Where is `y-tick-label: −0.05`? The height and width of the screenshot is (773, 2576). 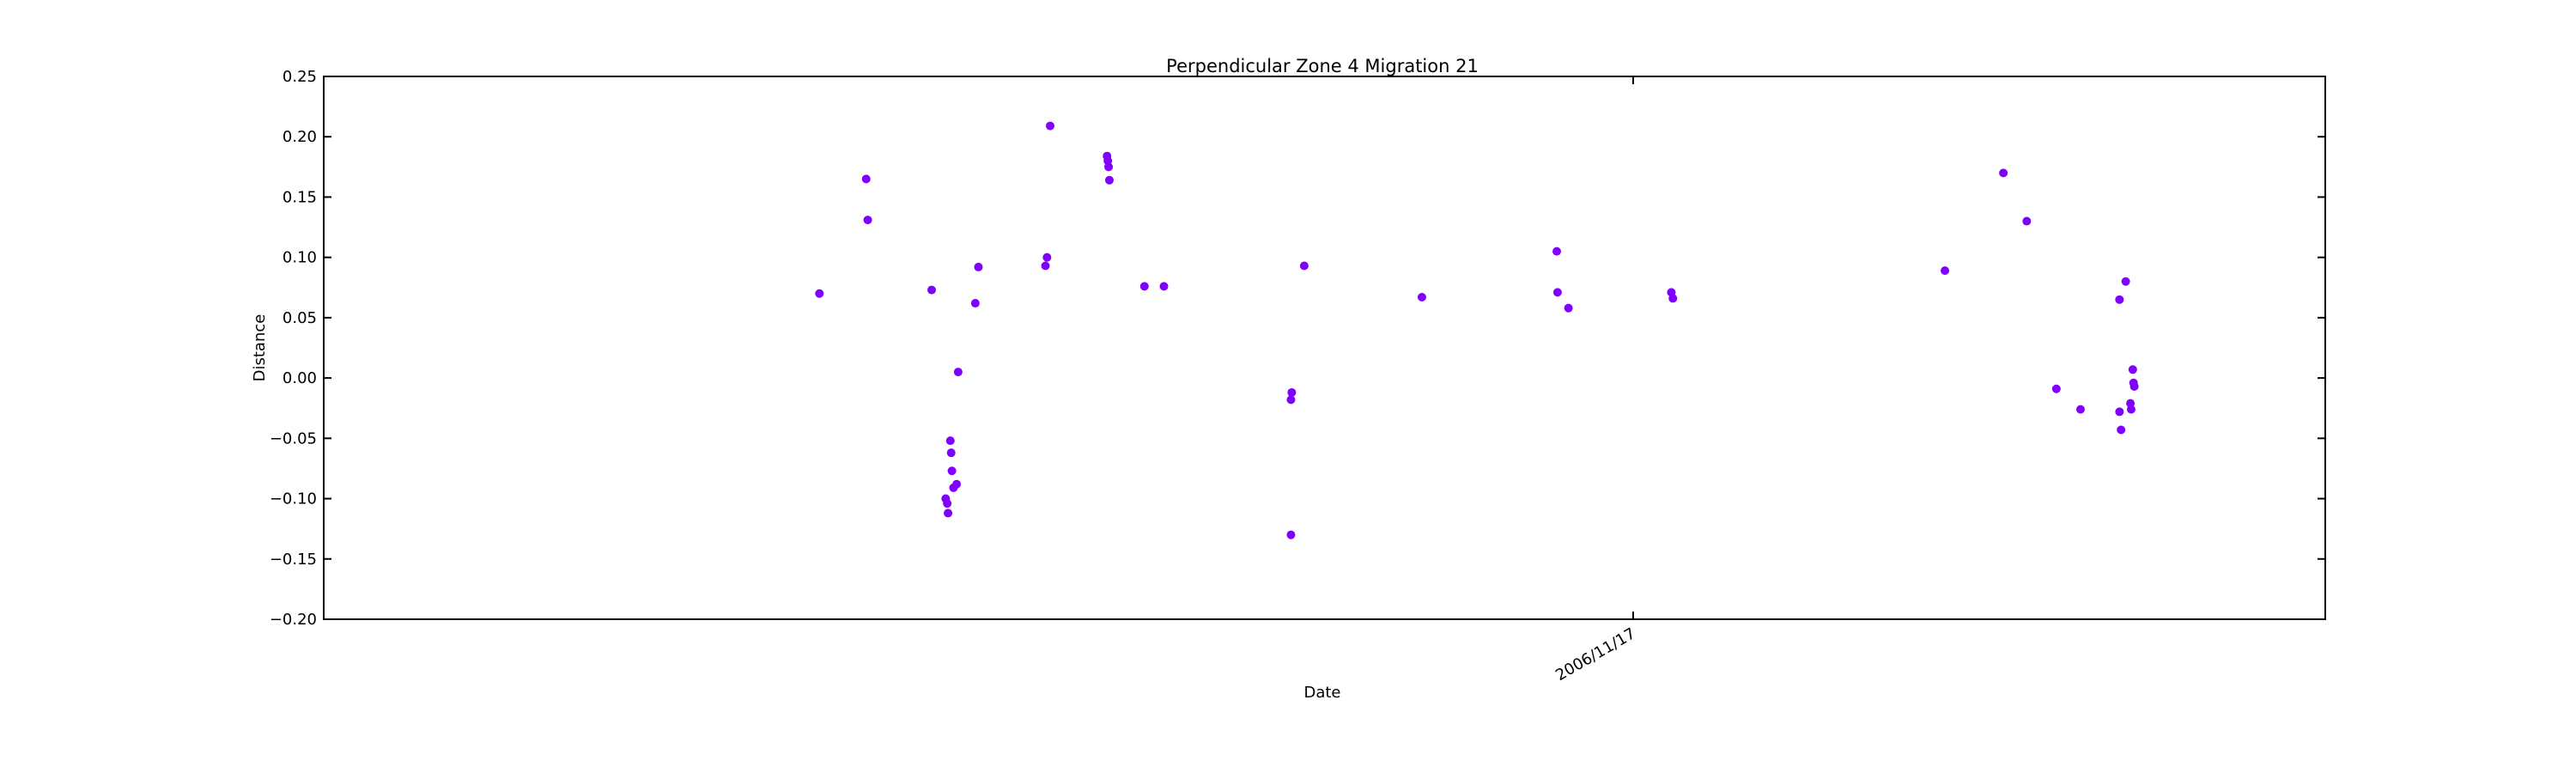
y-tick-label: −0.05 is located at coordinates (293, 438).